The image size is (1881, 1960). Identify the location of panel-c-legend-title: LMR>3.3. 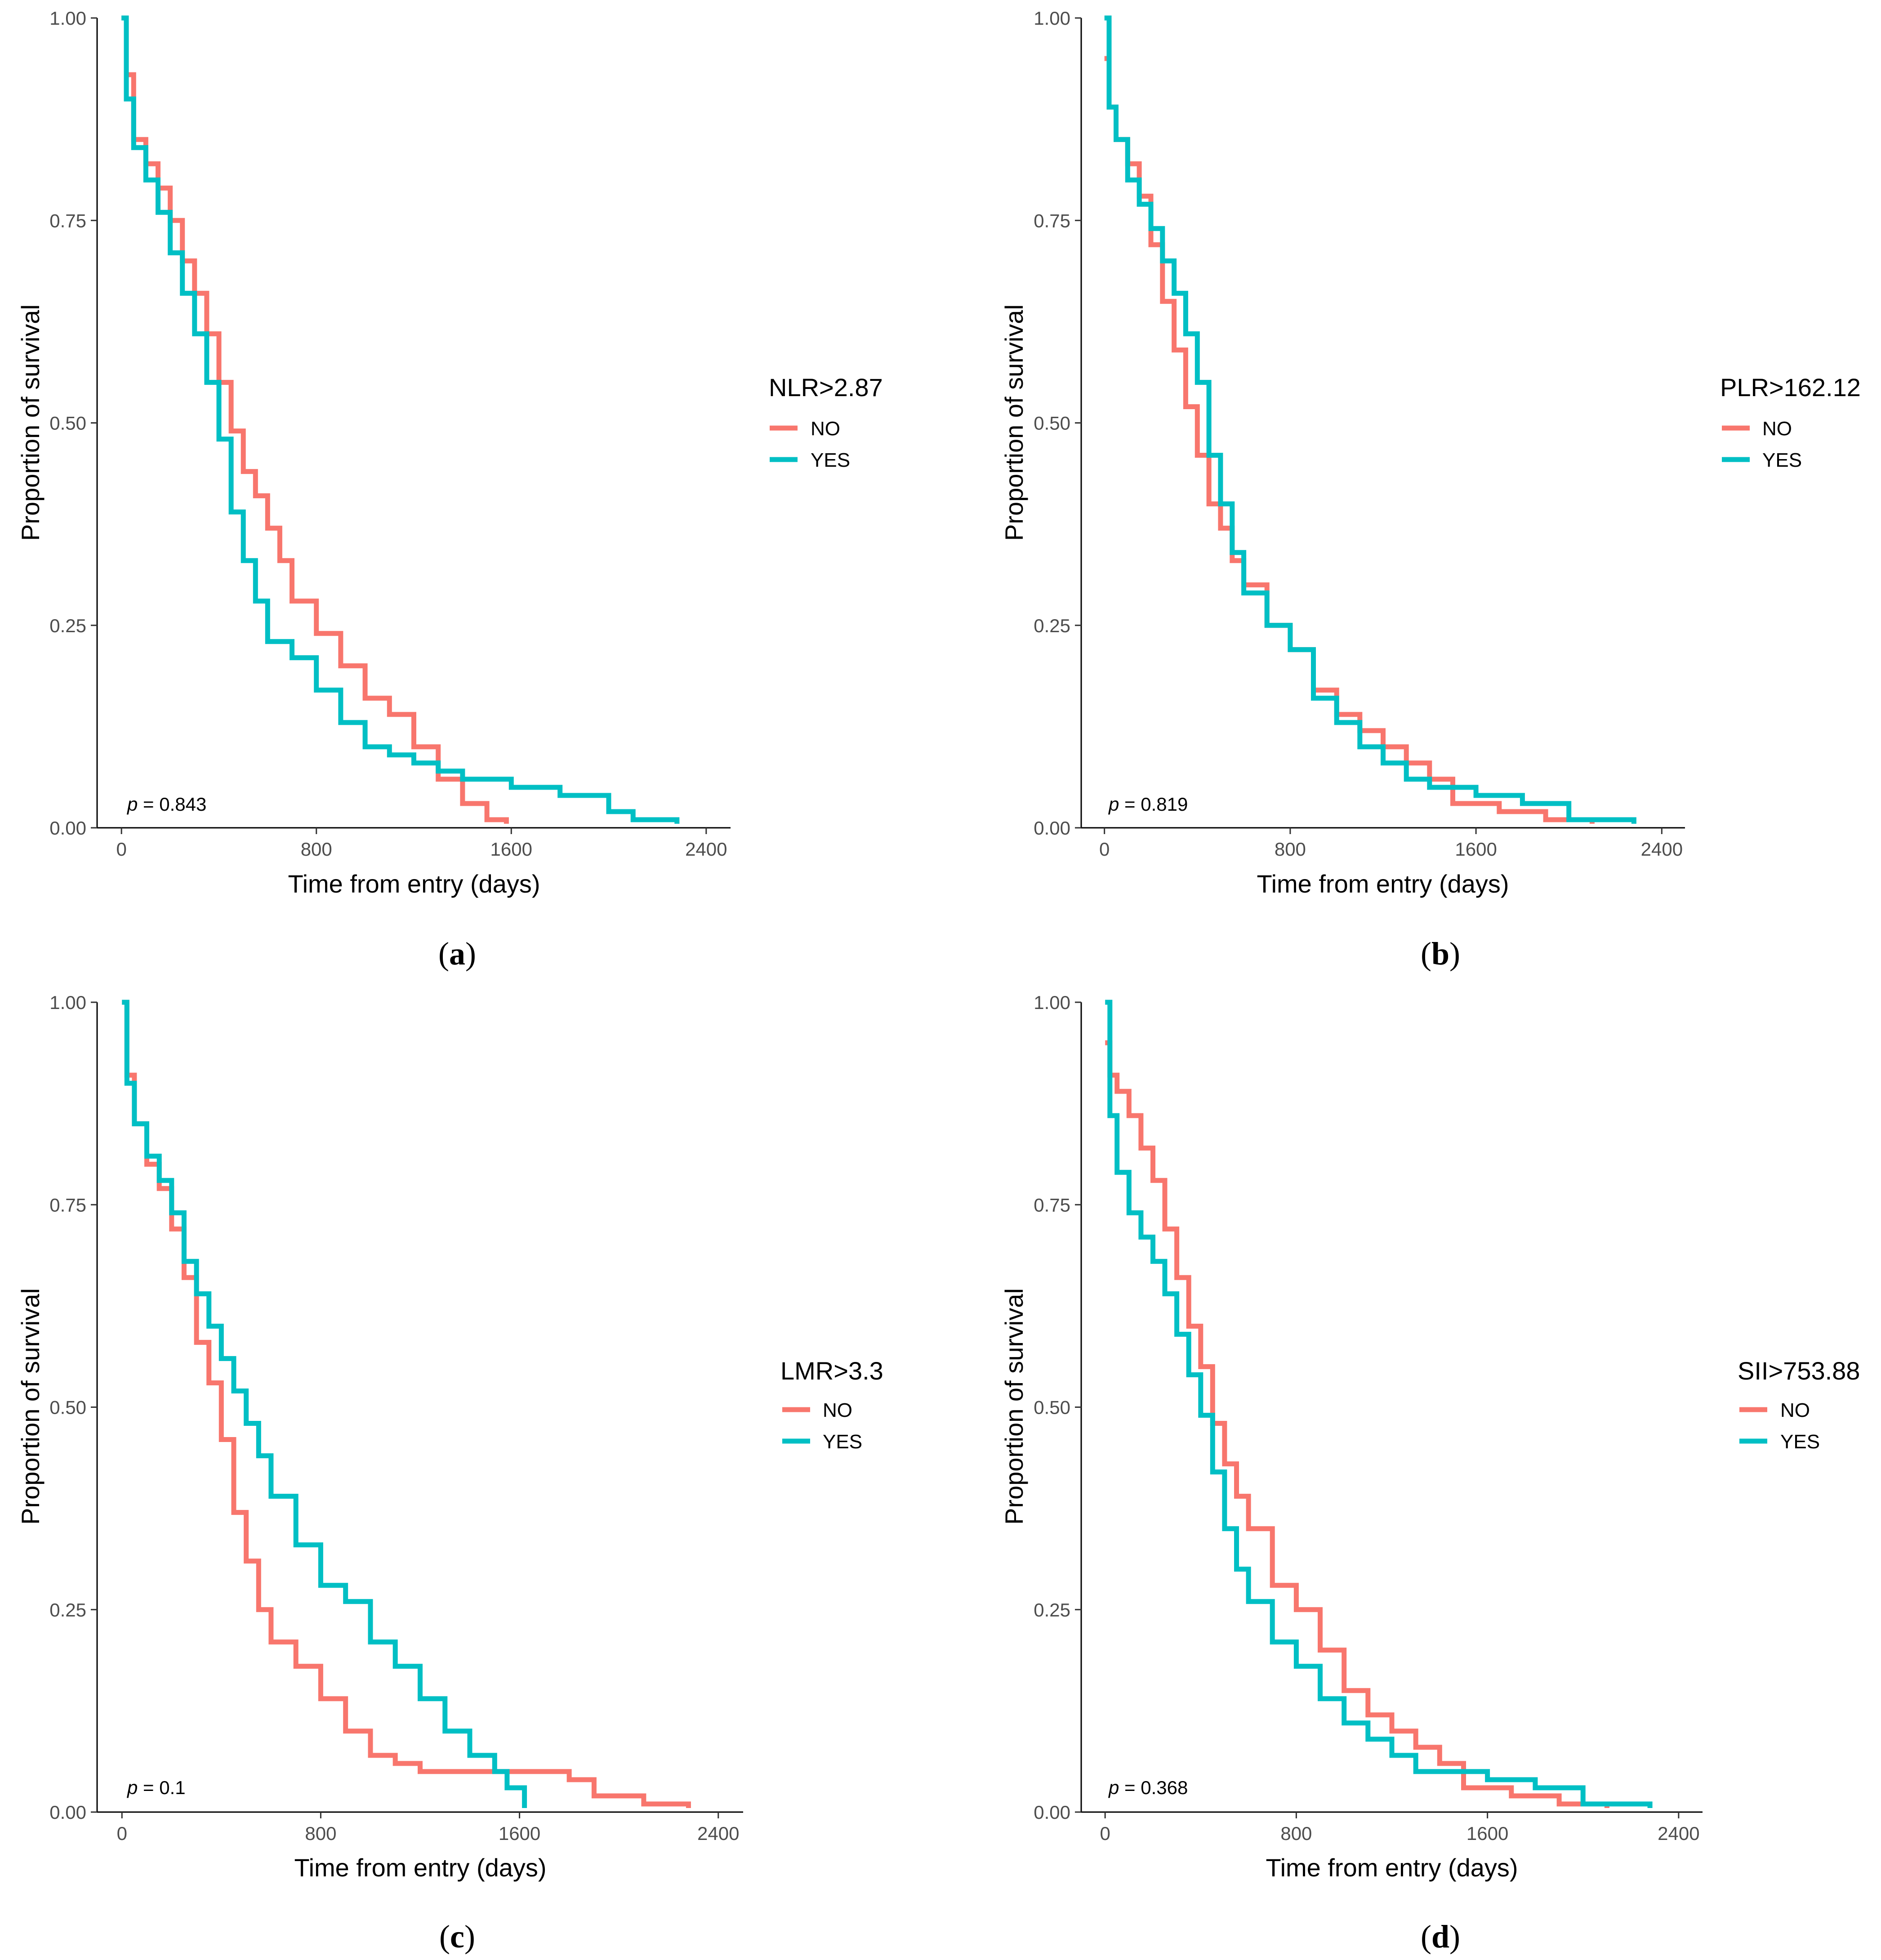
(832, 1371).